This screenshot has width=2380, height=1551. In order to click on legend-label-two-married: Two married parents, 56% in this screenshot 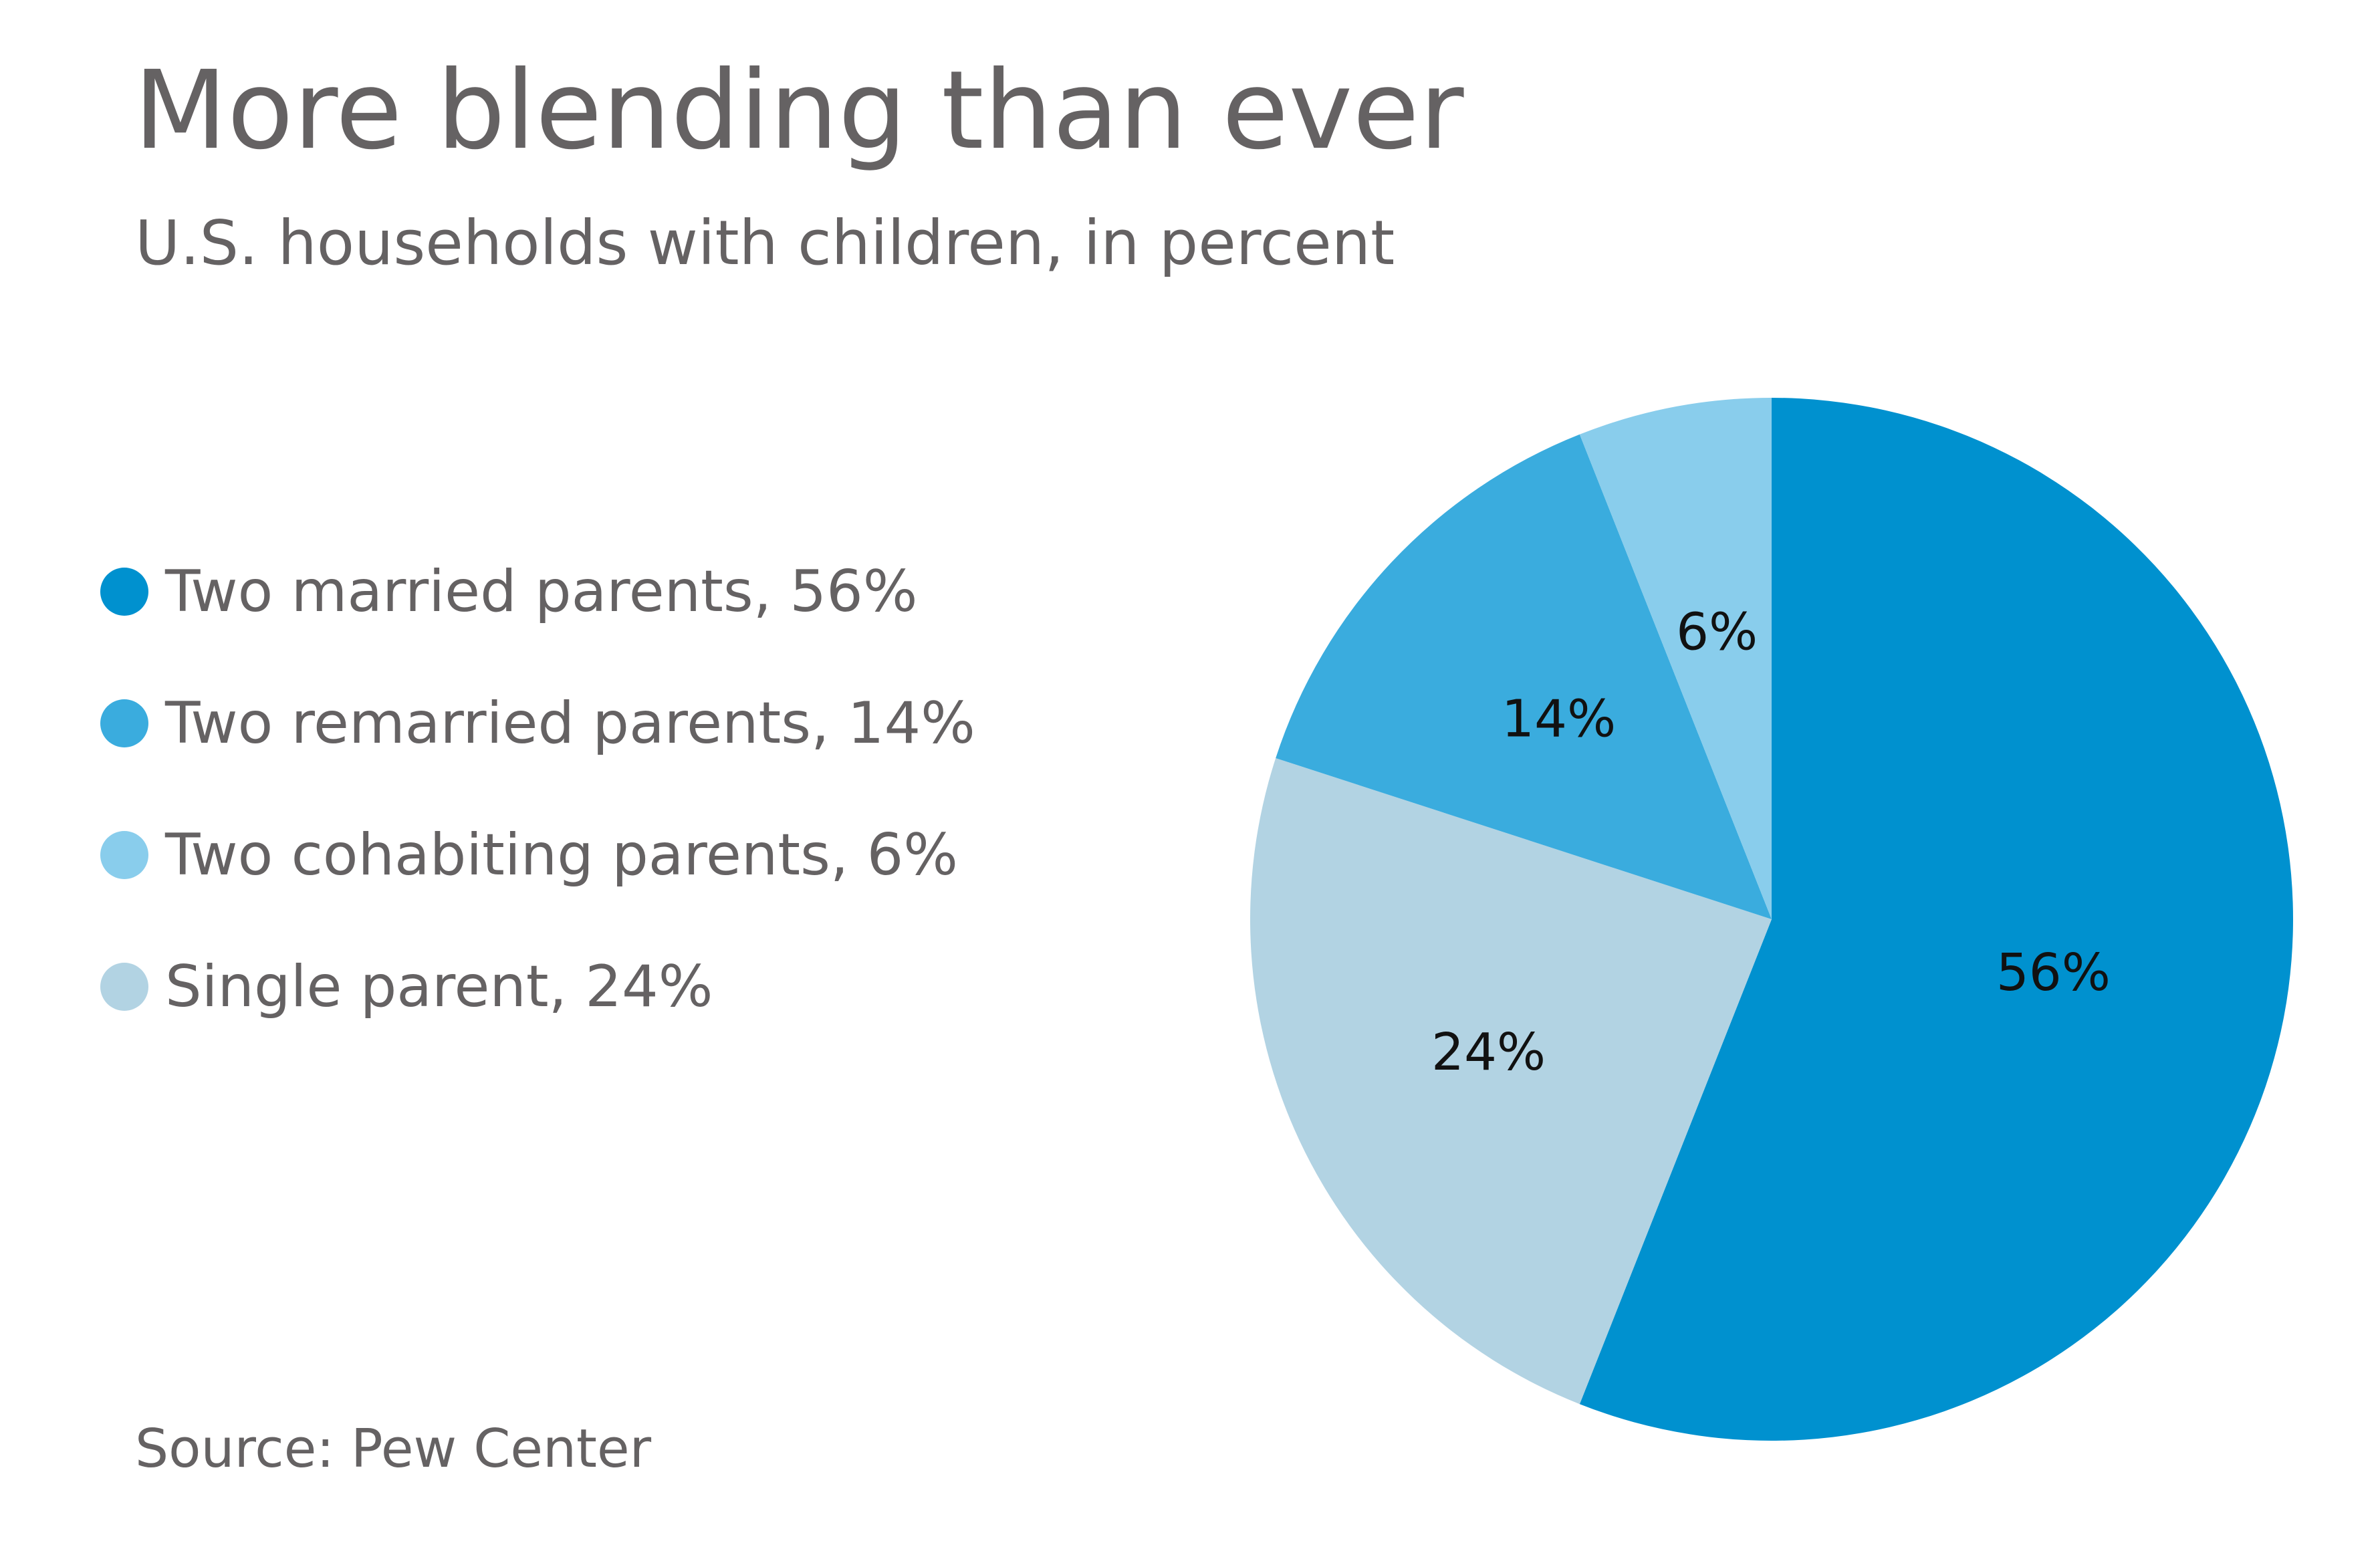, I will do `click(541, 591)`.